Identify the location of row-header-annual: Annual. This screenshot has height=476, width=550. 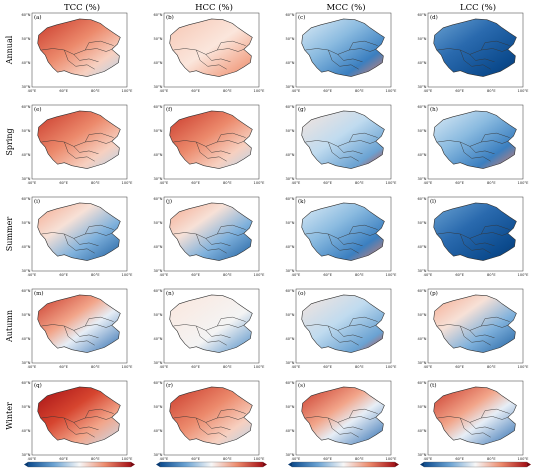
(9, 50).